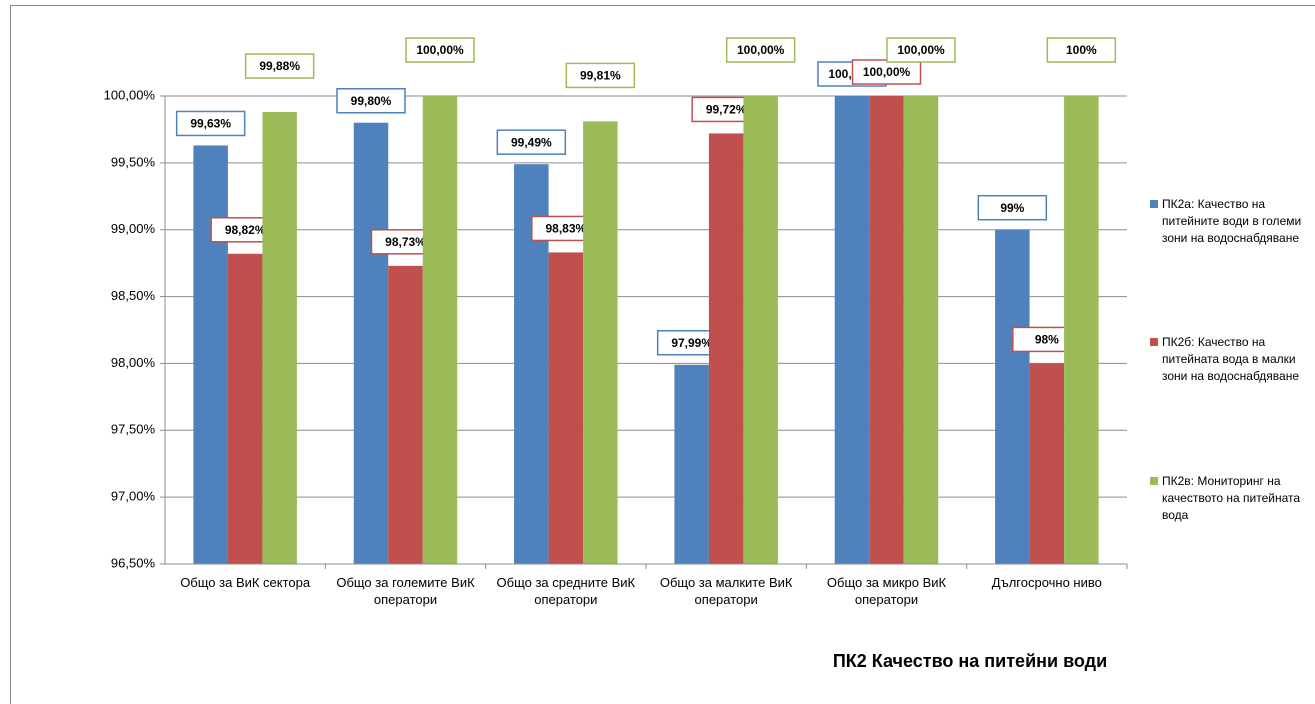 Image resolution: width=1315 pixels, height=704 pixels. I want to click on value-label: 99,63%, so click(210, 124).